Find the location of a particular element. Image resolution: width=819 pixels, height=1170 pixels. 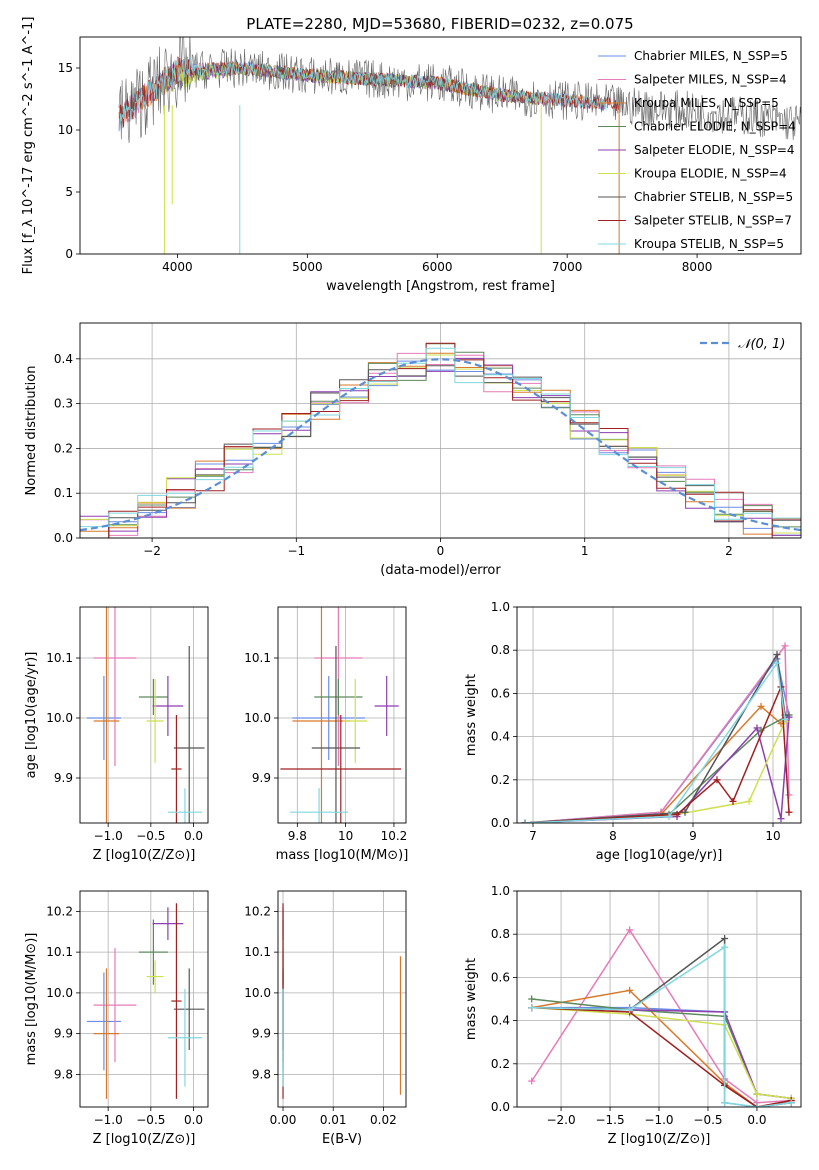

x-tick-label: 7 is located at coordinates (533, 836).